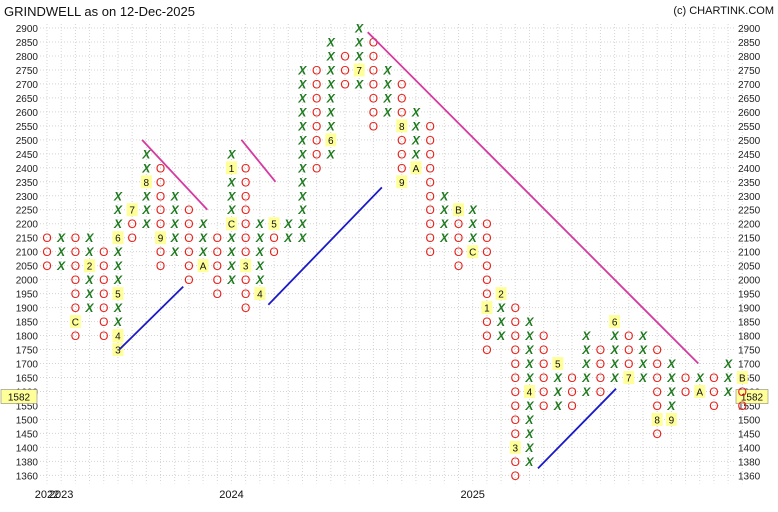 This screenshot has width=778, height=512. What do you see at coordinates (27, 448) in the screenshot?
I see `y-tick-label-left: 1400` at bounding box center [27, 448].